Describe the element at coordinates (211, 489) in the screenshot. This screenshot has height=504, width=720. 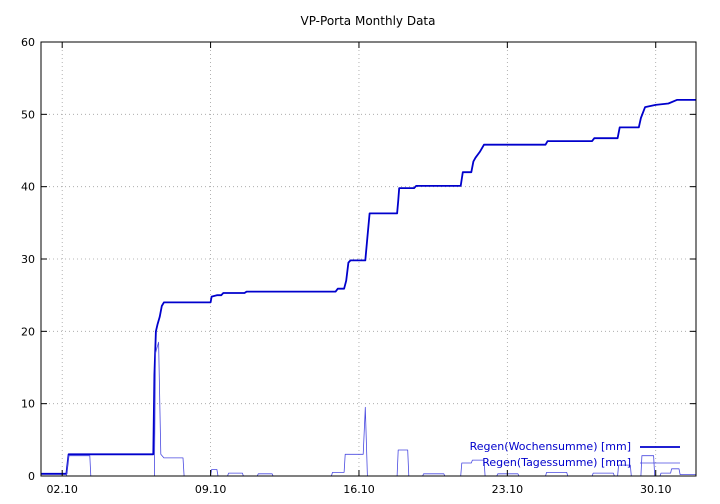
I see `x-tick-label: 09.10` at that location.